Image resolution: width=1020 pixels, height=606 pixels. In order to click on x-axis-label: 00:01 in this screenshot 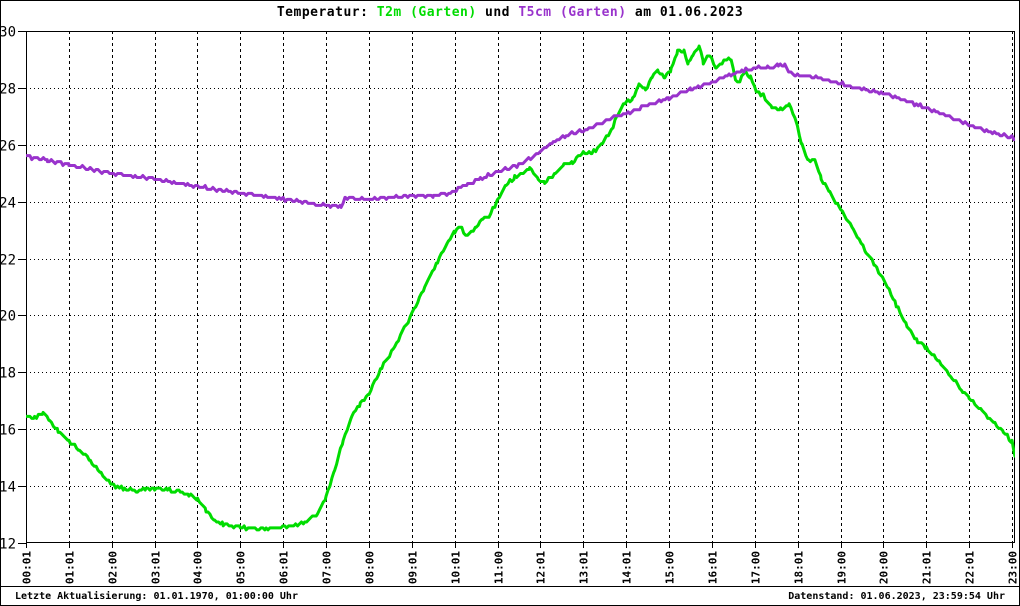, I will do `click(27, 567)`.